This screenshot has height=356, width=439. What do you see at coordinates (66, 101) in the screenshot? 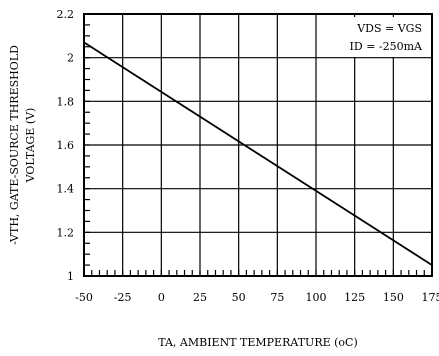
I see `y-tick-label: 1.8` at bounding box center [66, 101].